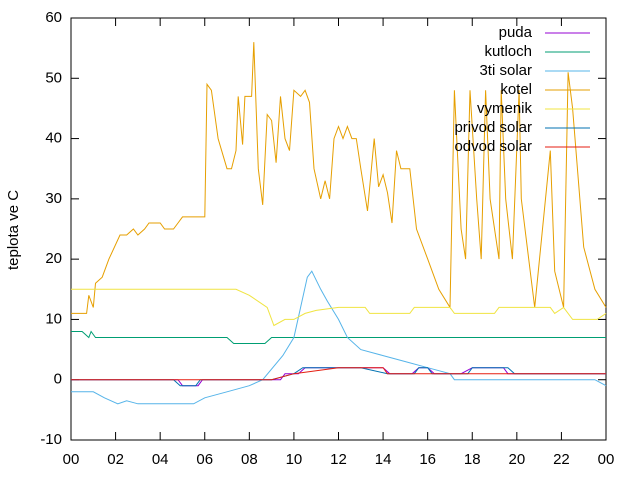 The width and height of the screenshot is (640, 485). Describe the element at coordinates (204, 459) in the screenshot. I see `x-tick-label: 06` at that location.